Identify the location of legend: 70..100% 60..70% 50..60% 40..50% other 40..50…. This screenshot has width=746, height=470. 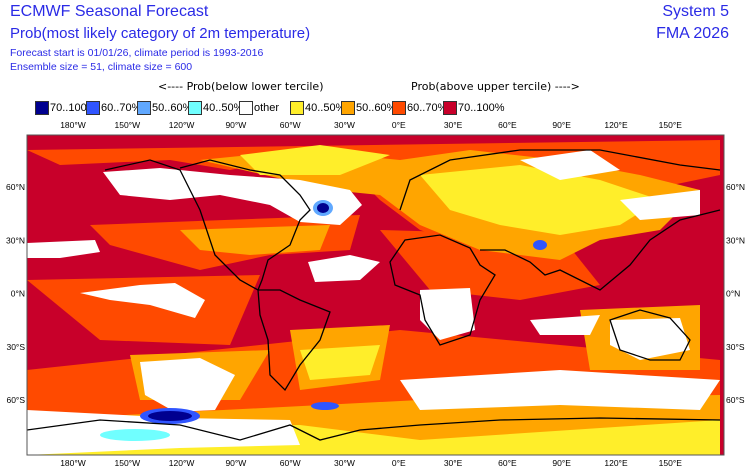
(269, 108).